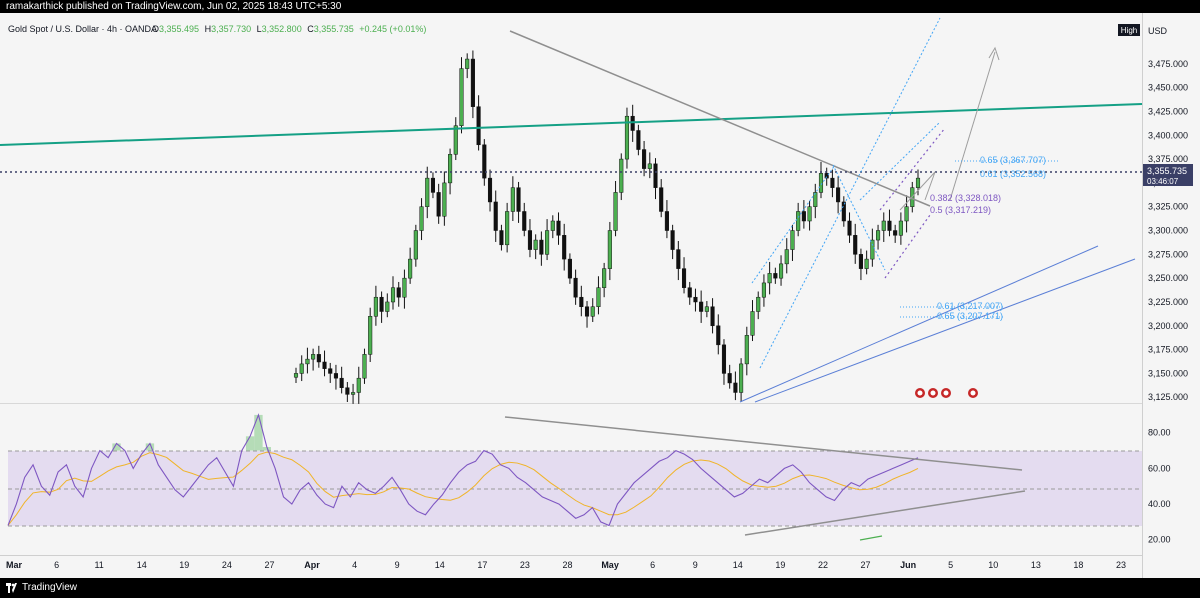 The height and width of the screenshot is (598, 1200). Describe the element at coordinates (1159, 486) in the screenshot. I see `rsi-axis: 80.00 60.00 40.00 20.00` at that location.